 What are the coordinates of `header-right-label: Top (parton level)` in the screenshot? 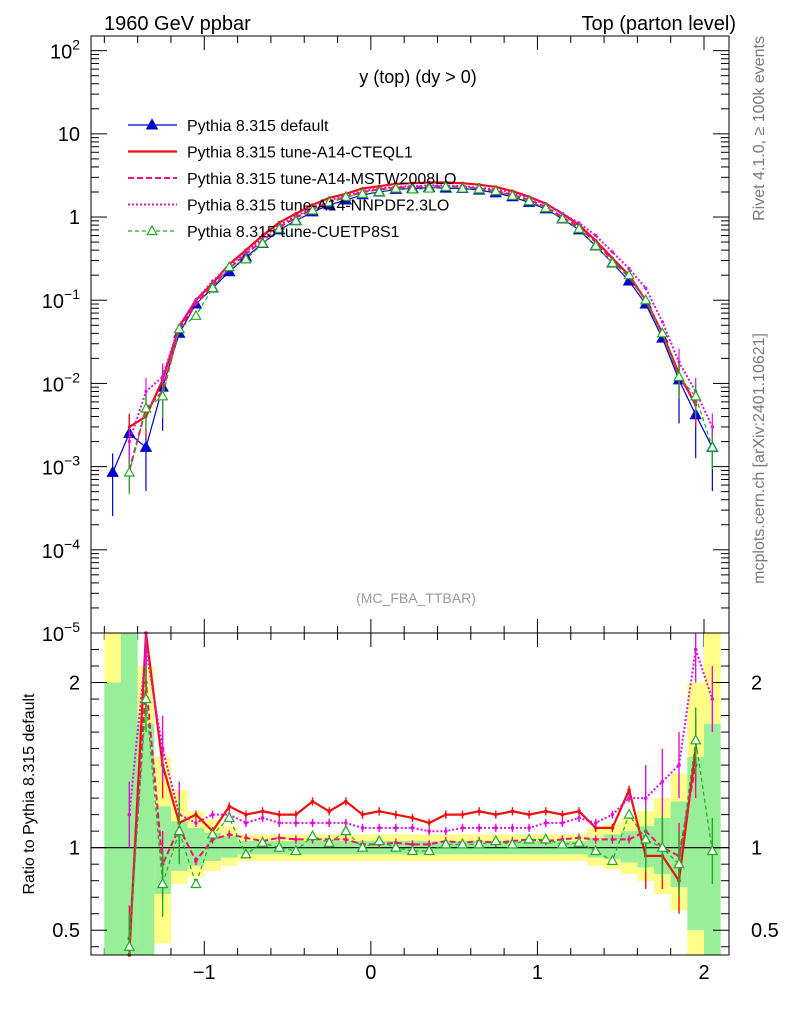 It's located at (658, 24).